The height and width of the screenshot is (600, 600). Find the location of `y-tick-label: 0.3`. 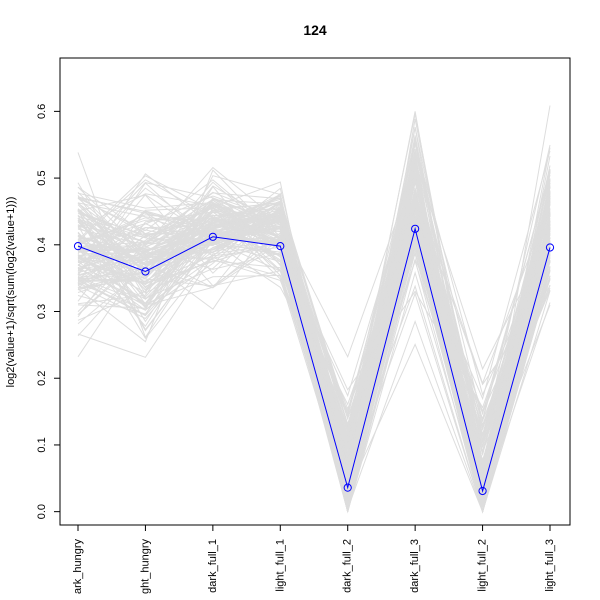

y-tick-label: 0.3 is located at coordinates (42, 311).